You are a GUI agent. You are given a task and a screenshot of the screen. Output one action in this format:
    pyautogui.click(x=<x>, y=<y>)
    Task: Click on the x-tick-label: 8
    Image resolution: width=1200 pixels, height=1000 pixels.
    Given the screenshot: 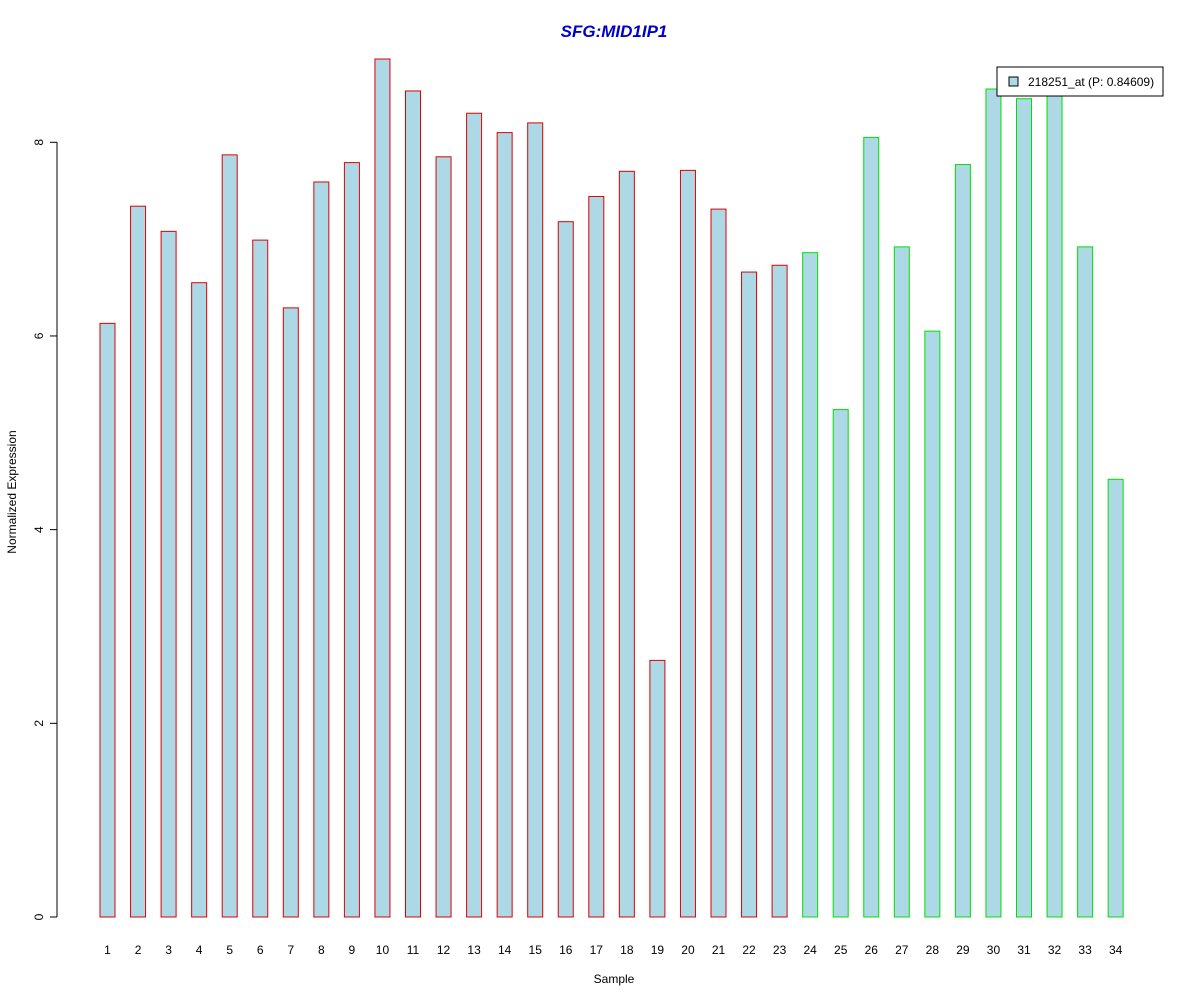 What is the action you would take?
    pyautogui.click(x=321, y=950)
    